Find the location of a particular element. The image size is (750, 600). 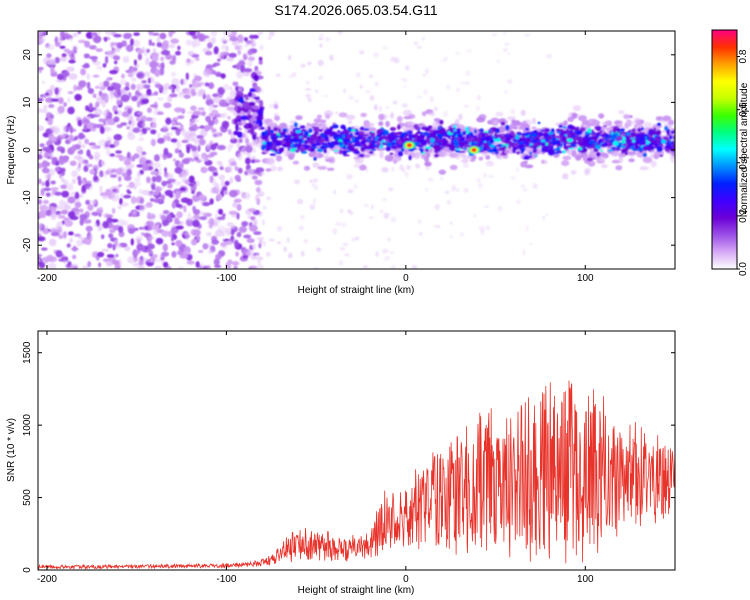

snr-y-tick-label: 1500 is located at coordinates (27, 352).